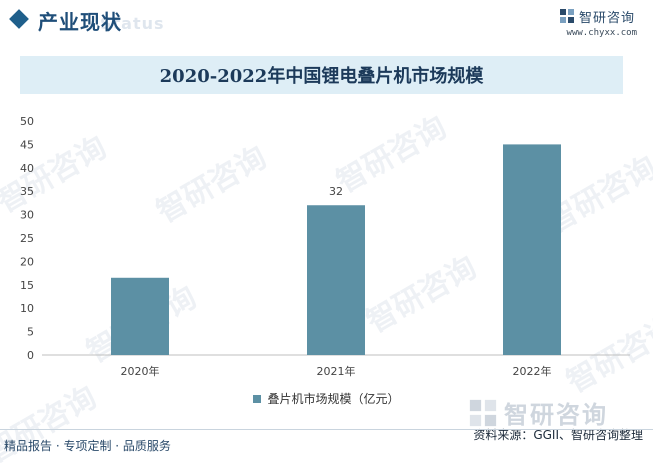 This screenshot has width=653, height=471. What do you see at coordinates (27, 144) in the screenshot?
I see `y-tick-label: 45` at bounding box center [27, 144].